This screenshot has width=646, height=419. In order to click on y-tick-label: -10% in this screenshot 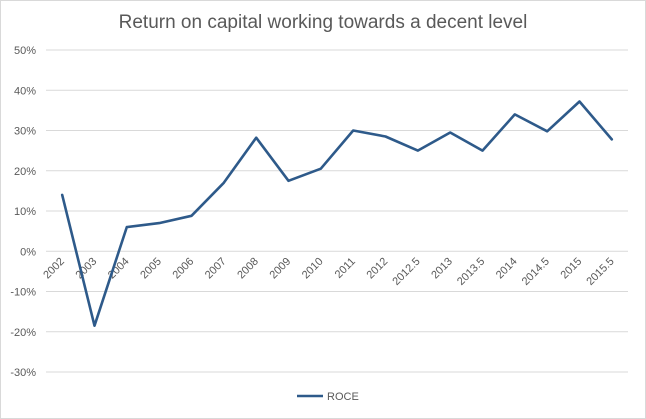, I will do `click(23, 293)`.